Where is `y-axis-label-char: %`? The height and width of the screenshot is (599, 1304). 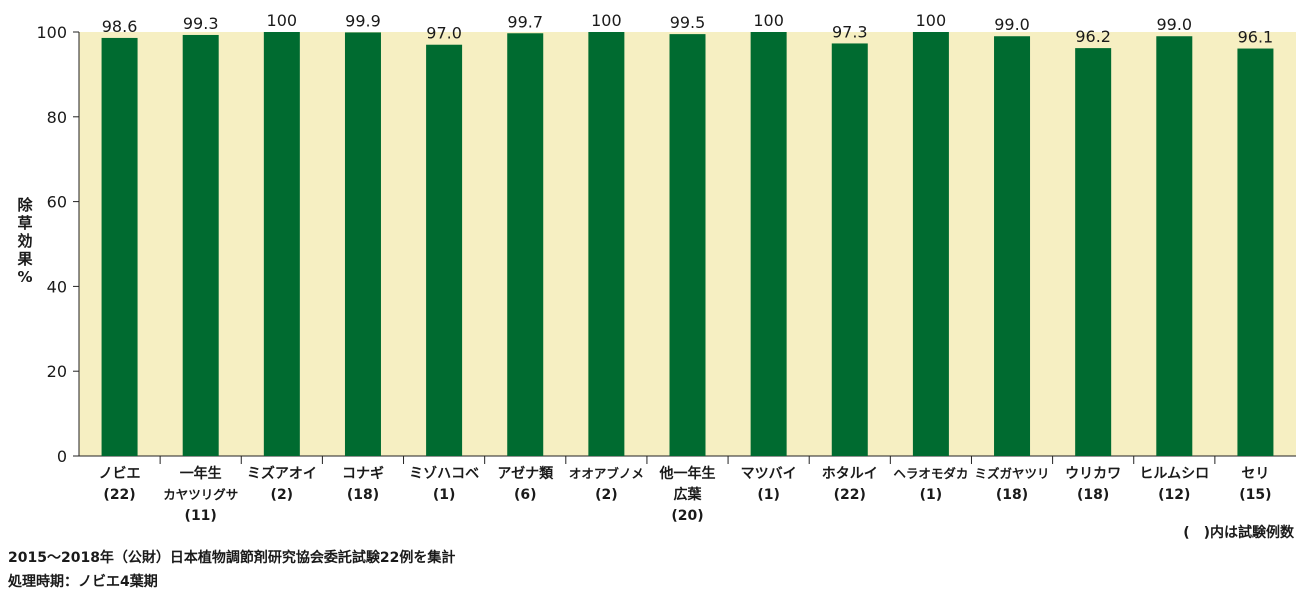
y-axis-label-char: % is located at coordinates (25, 277).